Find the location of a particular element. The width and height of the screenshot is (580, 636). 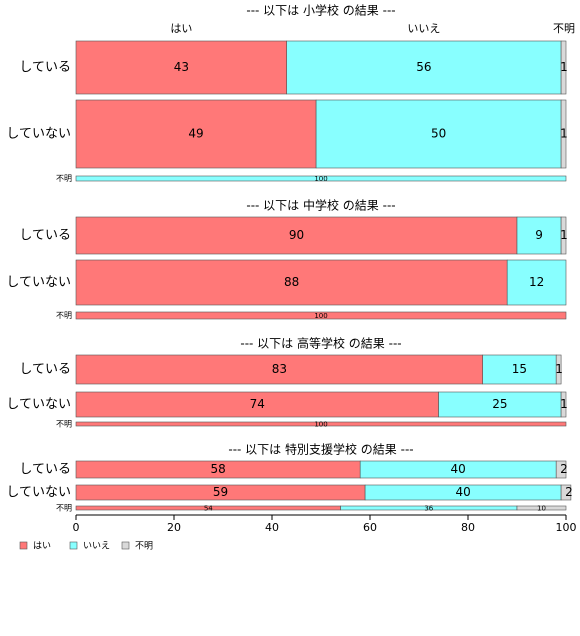

data-label: 58 is located at coordinates (217, 469).